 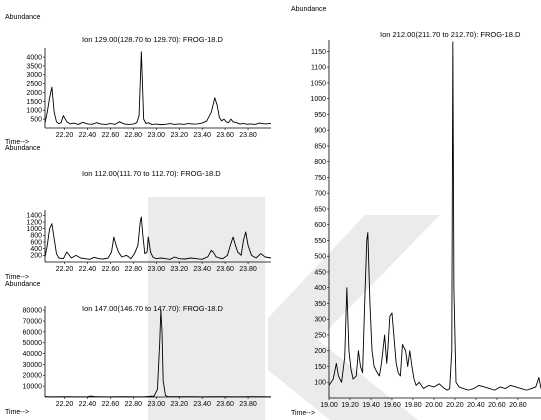 I want to click on y-tick-label: 100, so click(x=320, y=383).